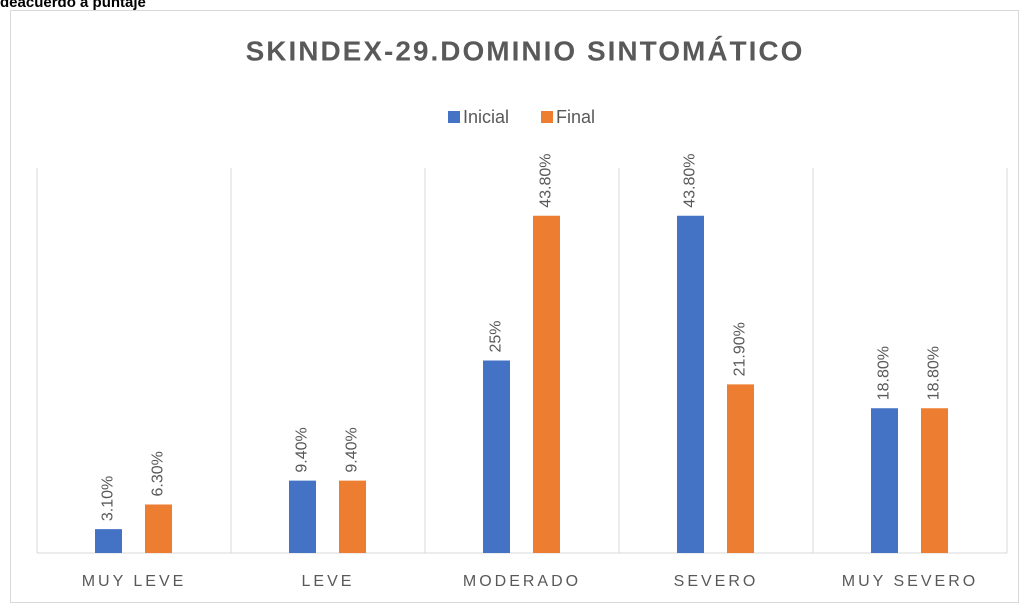 The width and height of the screenshot is (1023, 604). Describe the element at coordinates (158, 473) in the screenshot. I see `value-label: 6.30%` at that location.